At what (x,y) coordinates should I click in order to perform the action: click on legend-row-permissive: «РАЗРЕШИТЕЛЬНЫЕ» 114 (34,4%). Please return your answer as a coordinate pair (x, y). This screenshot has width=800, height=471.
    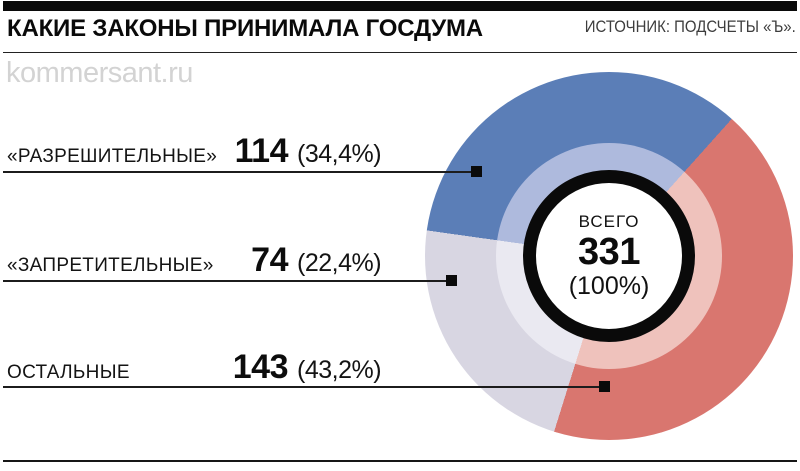
    Looking at the image, I should click on (194, 151).